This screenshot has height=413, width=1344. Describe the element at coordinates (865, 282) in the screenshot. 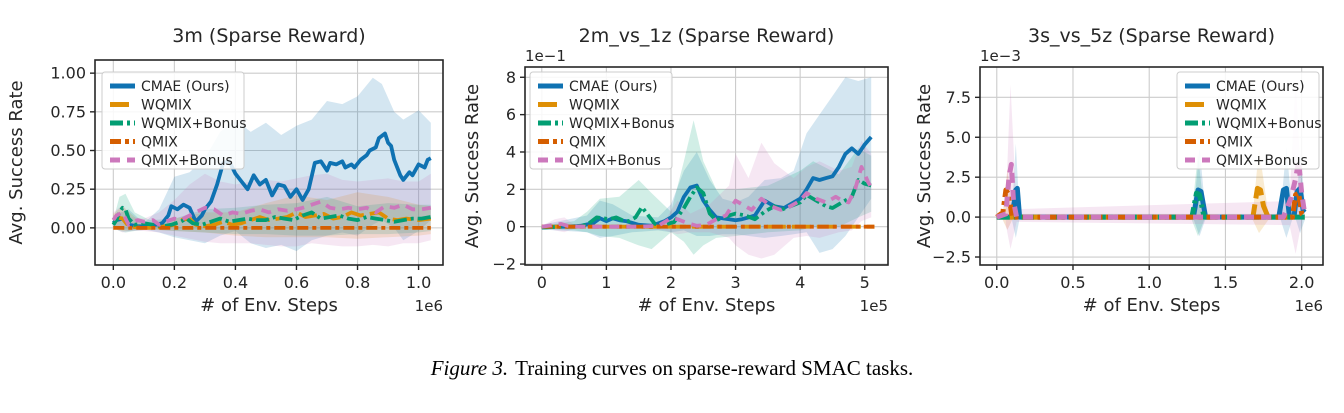

I see `x-tick-label: 5` at that location.